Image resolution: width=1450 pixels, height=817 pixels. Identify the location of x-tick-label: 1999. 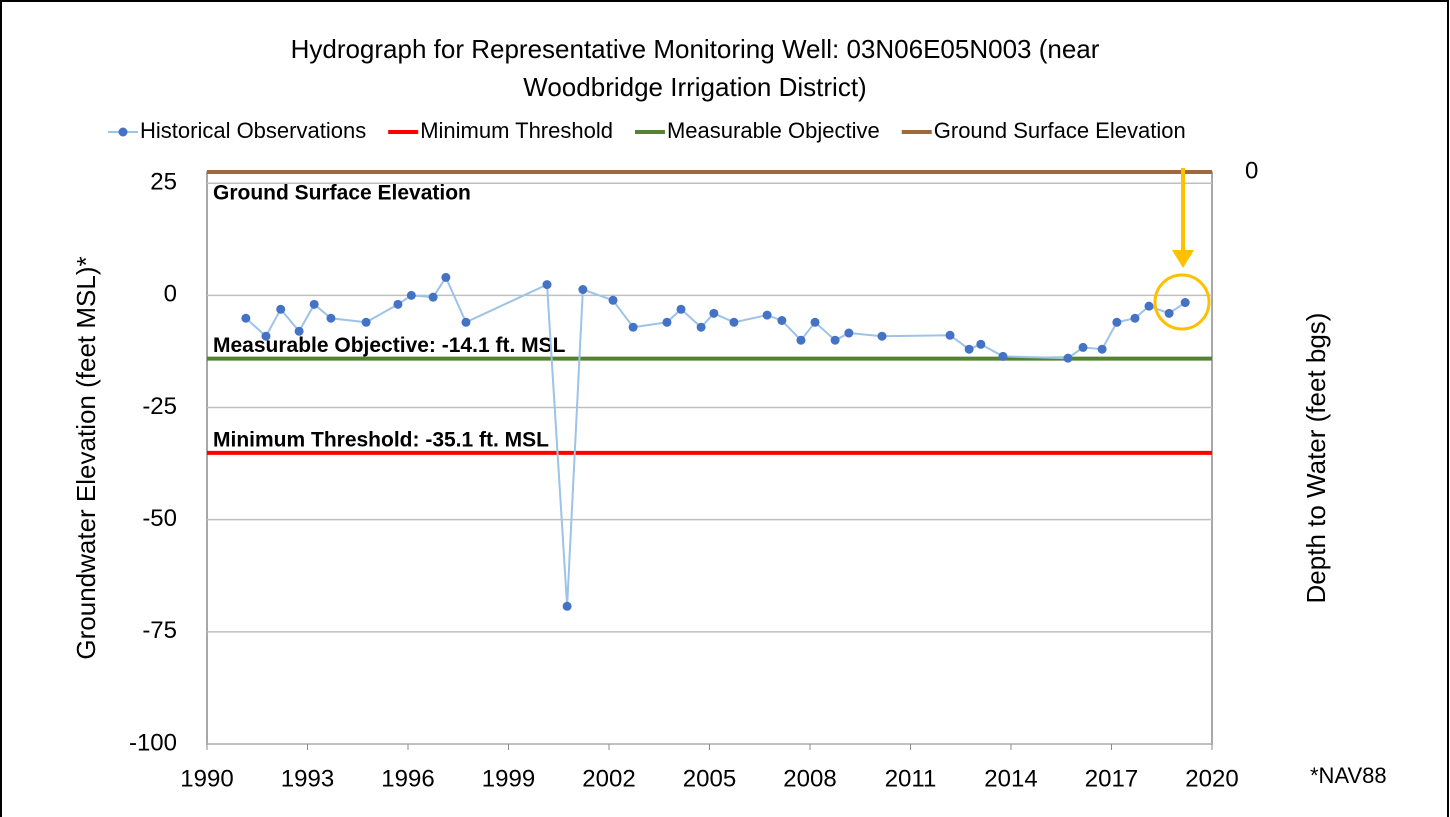
(508, 778).